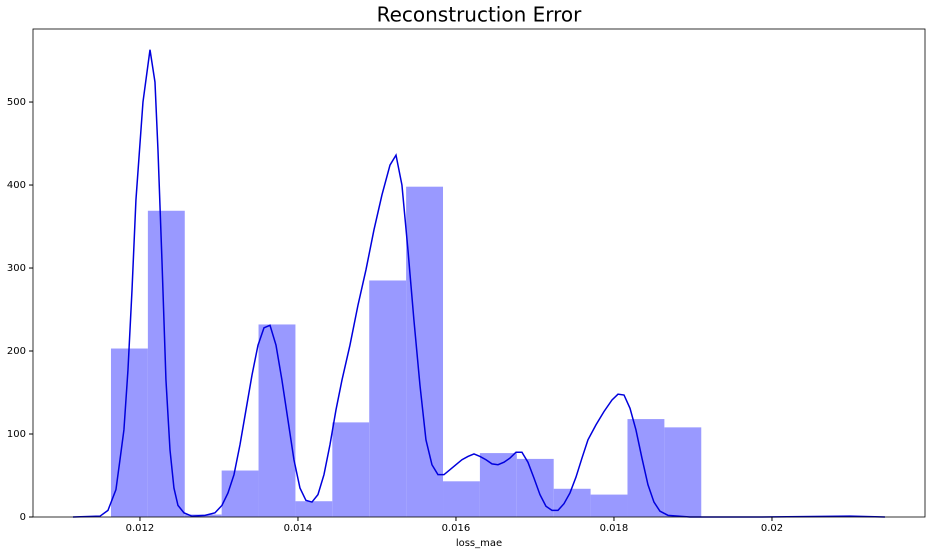 This screenshot has width=933, height=556. What do you see at coordinates (16, 268) in the screenshot?
I see `y-tick-label: 300` at bounding box center [16, 268].